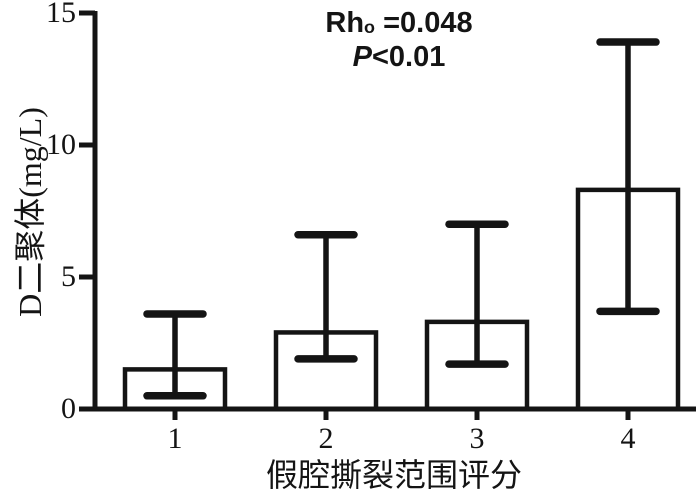 This screenshot has width=700, height=496. I want to click on rho-subscript: o, so click(370, 27).